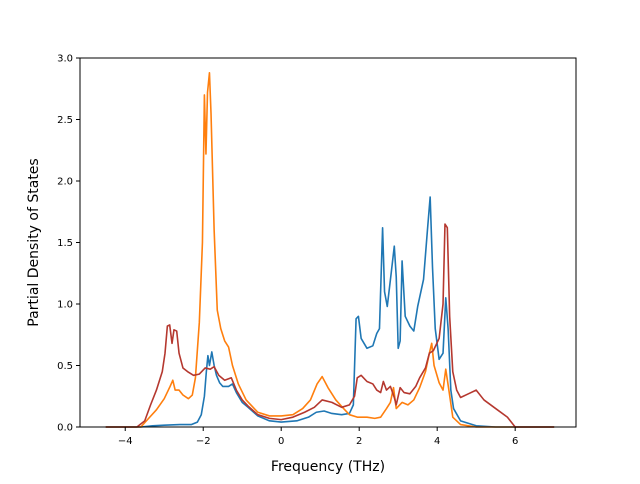 This screenshot has width=640, height=484. What do you see at coordinates (65, 182) in the screenshot?
I see `y-tick-label: 2.0` at bounding box center [65, 182].